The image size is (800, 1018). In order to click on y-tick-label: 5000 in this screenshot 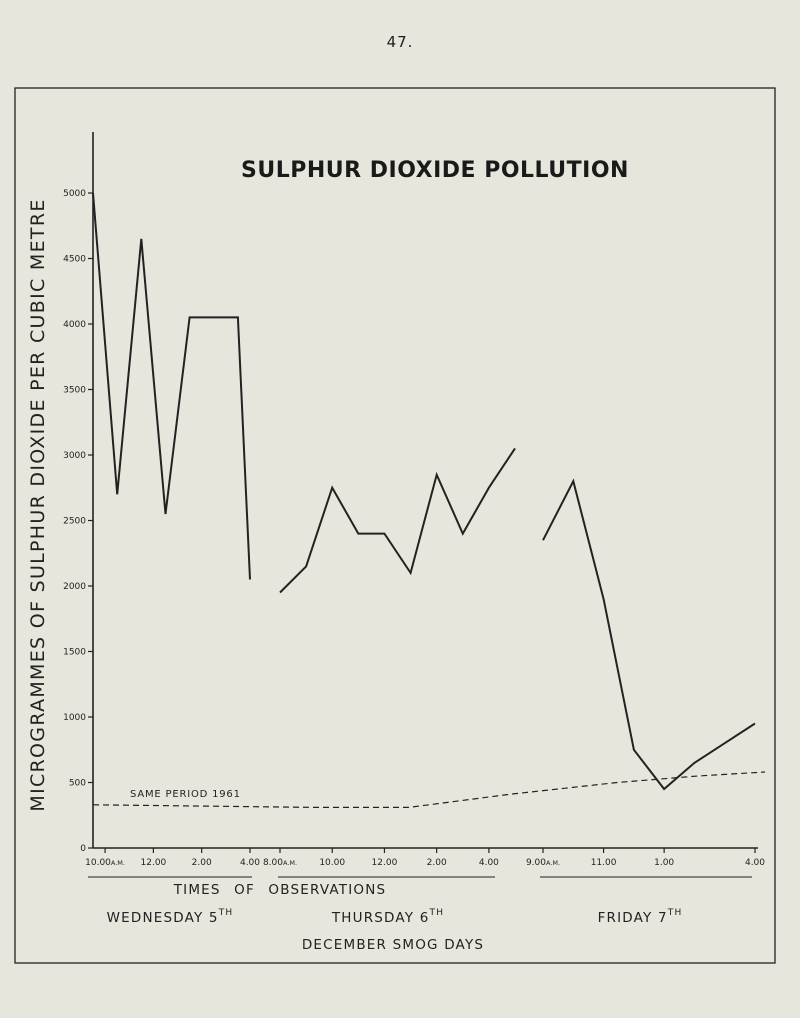, I will do `click(74, 194)`.